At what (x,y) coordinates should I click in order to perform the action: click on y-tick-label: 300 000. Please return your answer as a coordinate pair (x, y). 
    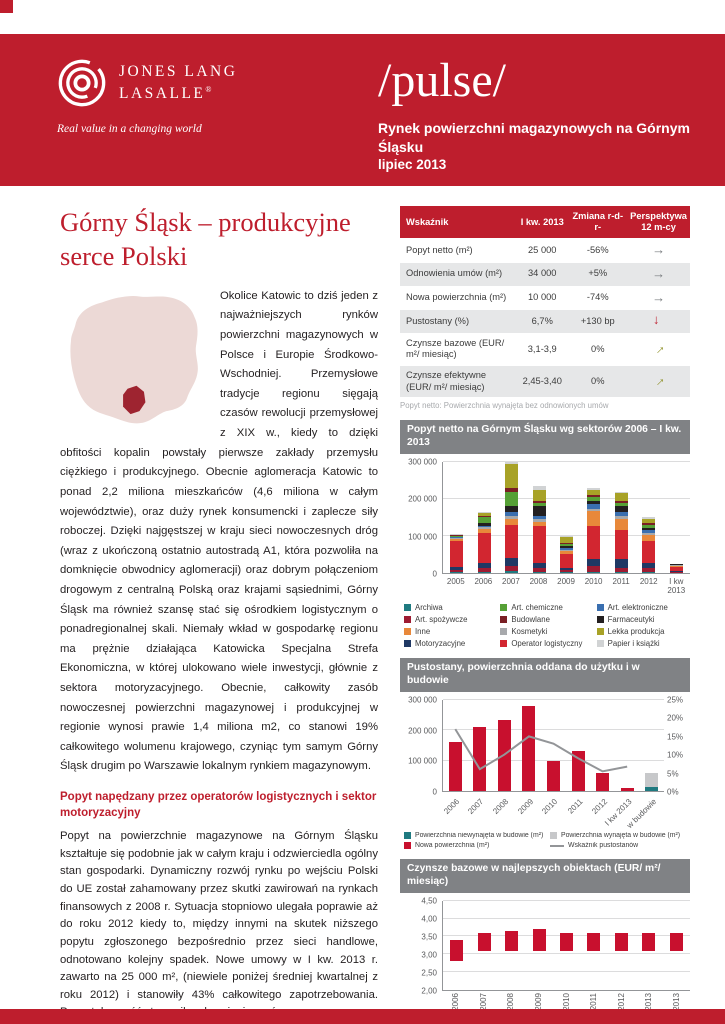
    Looking at the image, I should click on (422, 700).